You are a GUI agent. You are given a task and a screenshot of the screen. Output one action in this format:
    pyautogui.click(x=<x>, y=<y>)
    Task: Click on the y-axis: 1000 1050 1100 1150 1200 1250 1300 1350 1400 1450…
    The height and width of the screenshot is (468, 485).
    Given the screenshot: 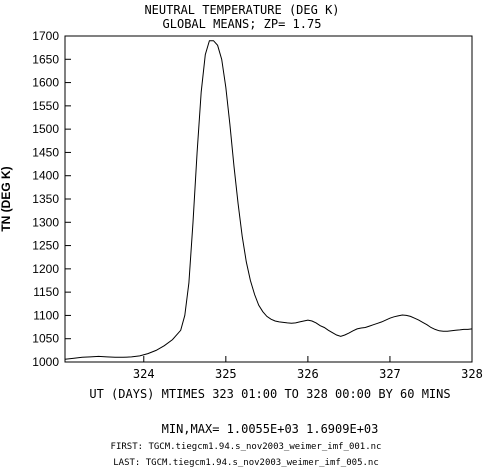 What is the action you would take?
    pyautogui.click(x=51, y=199)
    